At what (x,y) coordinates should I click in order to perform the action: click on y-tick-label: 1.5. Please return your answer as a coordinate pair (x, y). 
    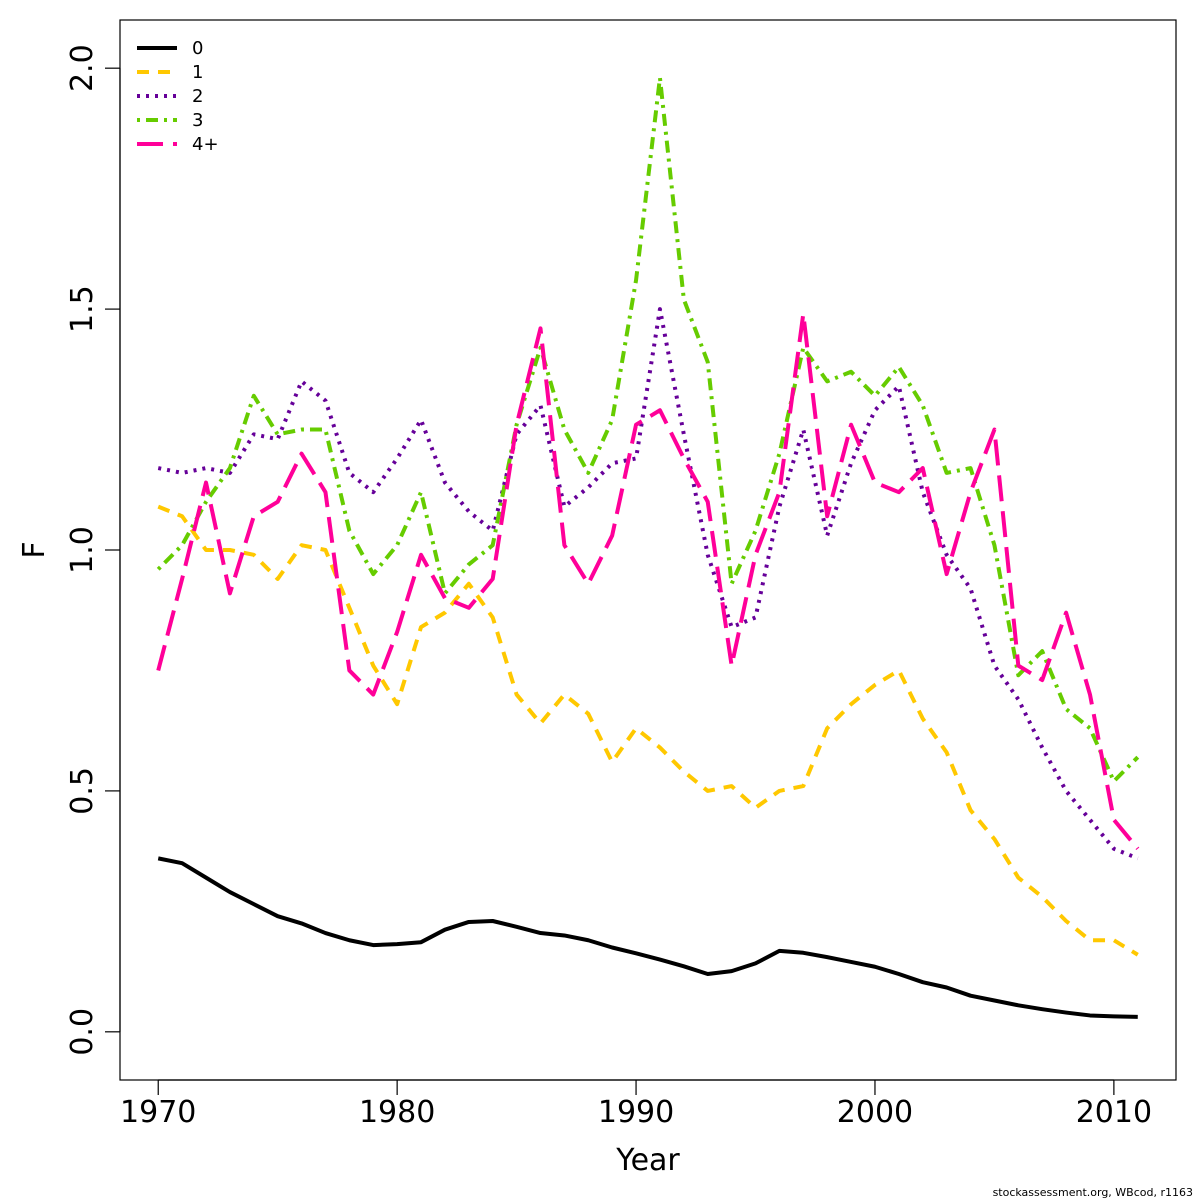
    Looking at the image, I should click on (82, 309).